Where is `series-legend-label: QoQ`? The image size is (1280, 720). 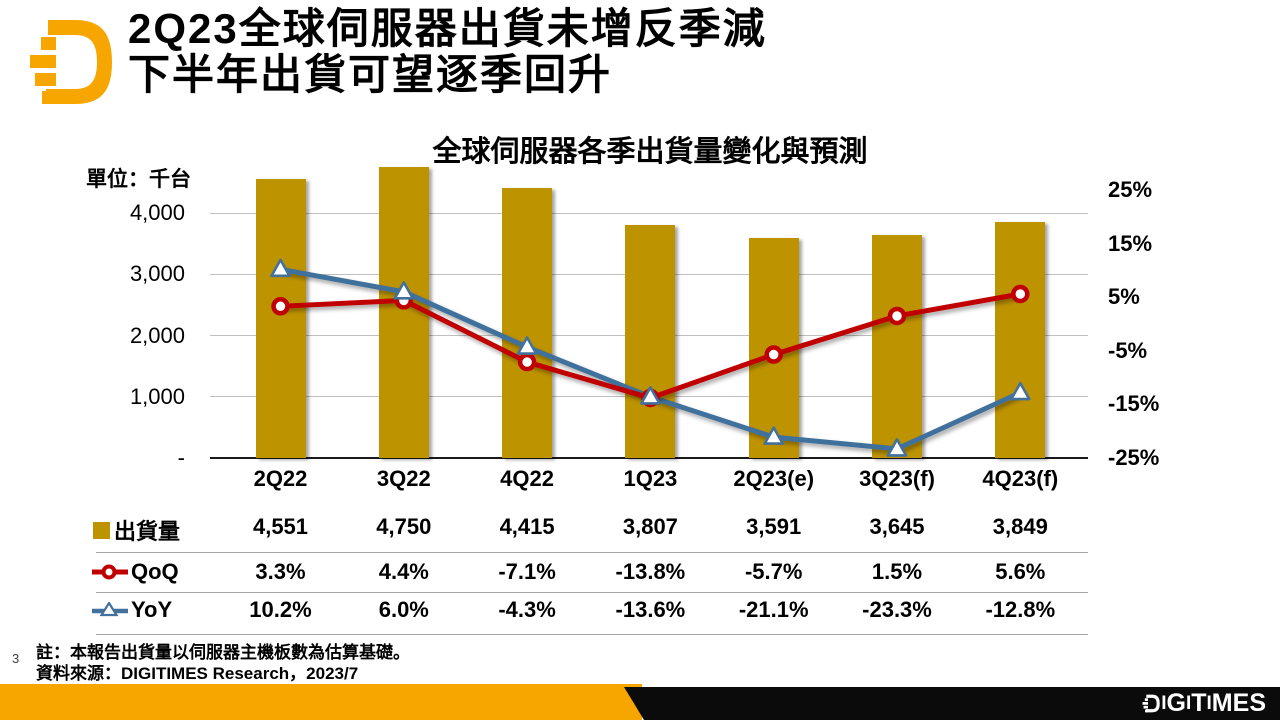 series-legend-label: QoQ is located at coordinates (155, 571).